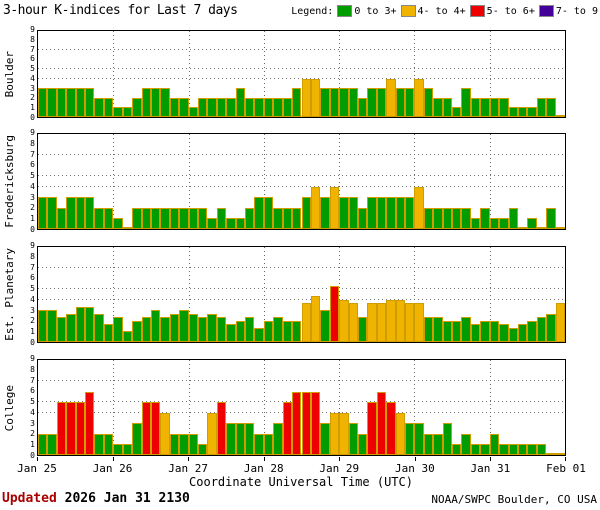  What do you see at coordinates (32, 176) in the screenshot?
I see `y-tick-label: 5` at bounding box center [32, 176].